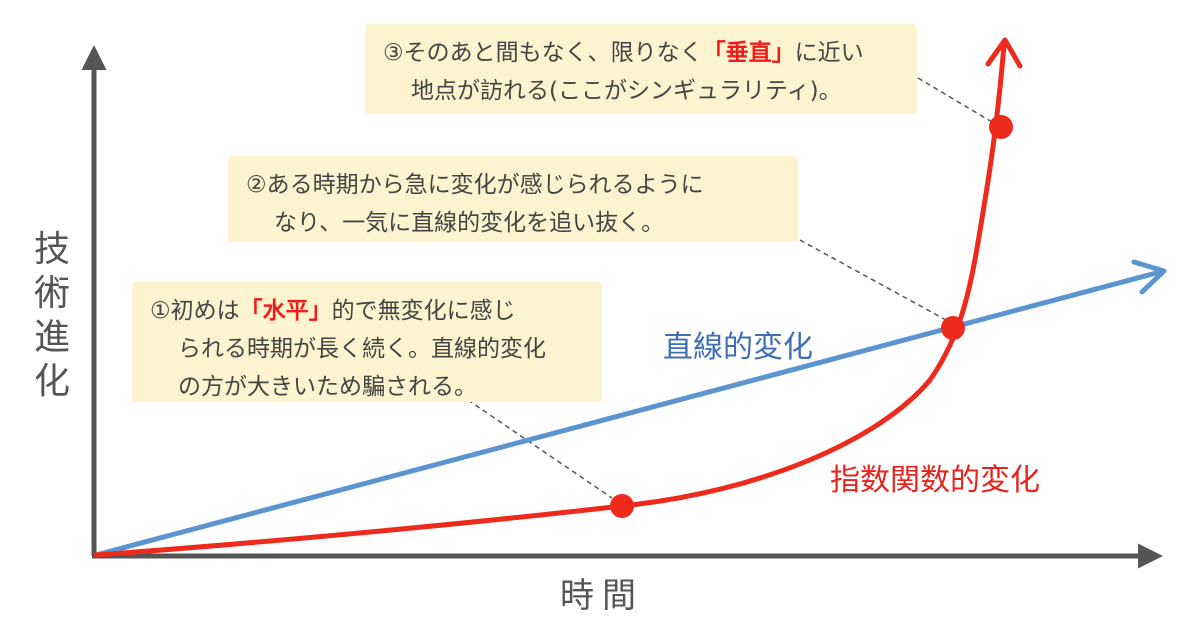 This screenshot has width=1200, height=630. I want to click on note3-line1: ③そのあと間もなく、限りなく「垂直」に近い, so click(641, 53).